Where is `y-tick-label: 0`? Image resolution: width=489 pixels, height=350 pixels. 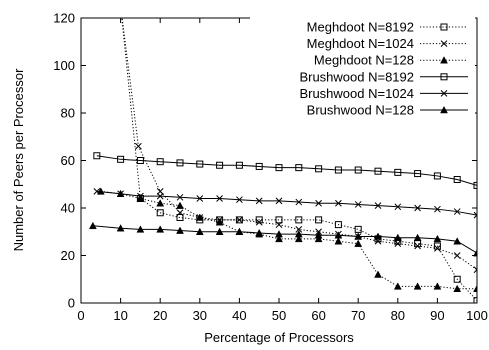 y-tick-label: 0 is located at coordinates (71, 303).